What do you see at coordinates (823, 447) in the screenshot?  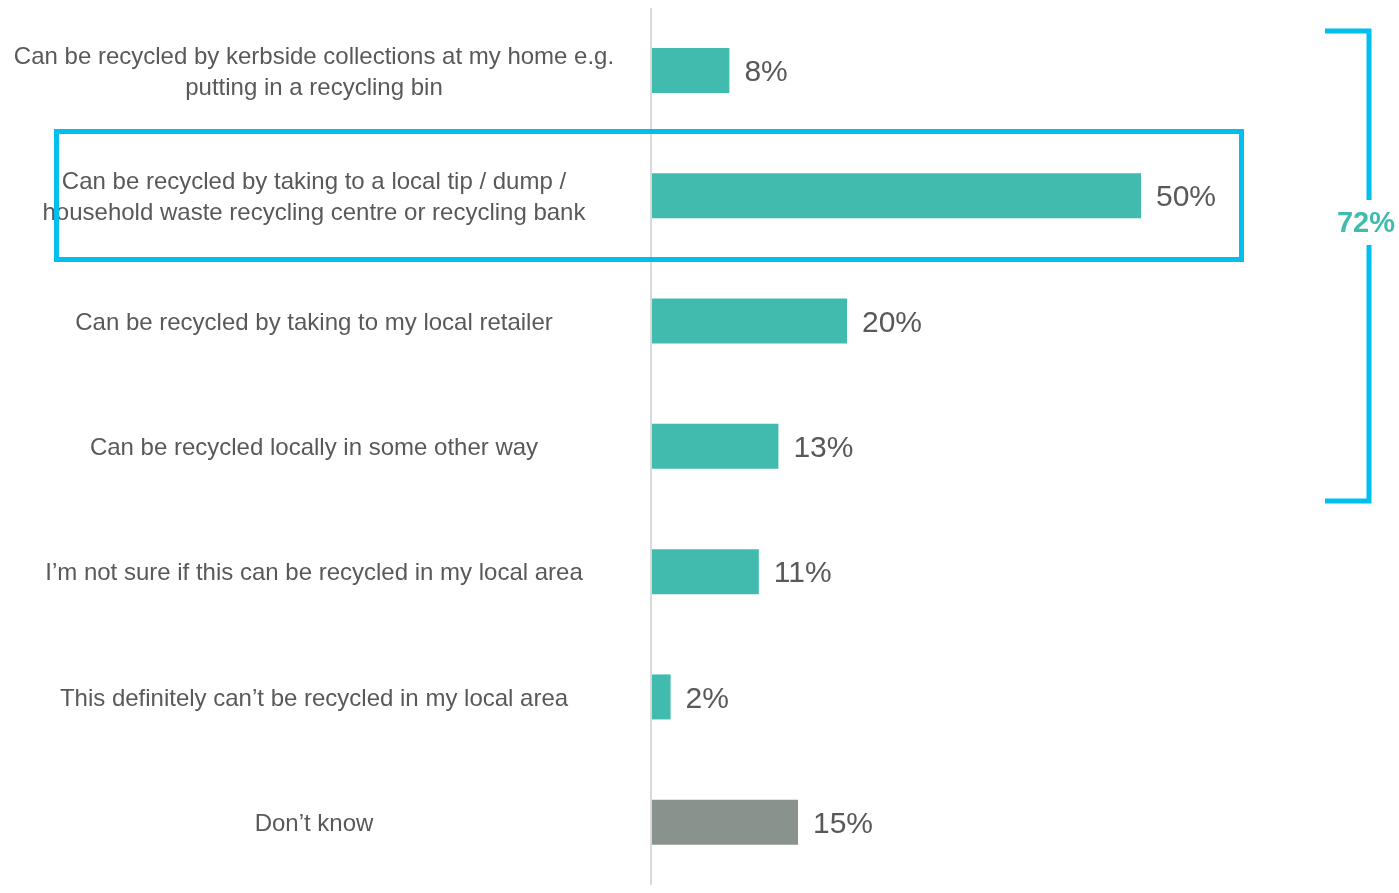 I see `data-label: 13%` at bounding box center [823, 447].